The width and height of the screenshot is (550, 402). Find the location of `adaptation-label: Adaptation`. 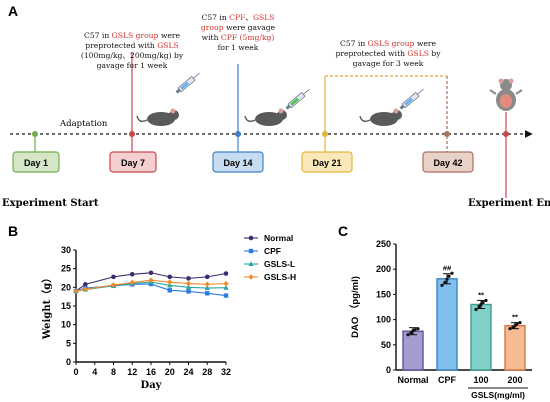

adaptation-label: Adaptation is located at coordinates (83, 124).